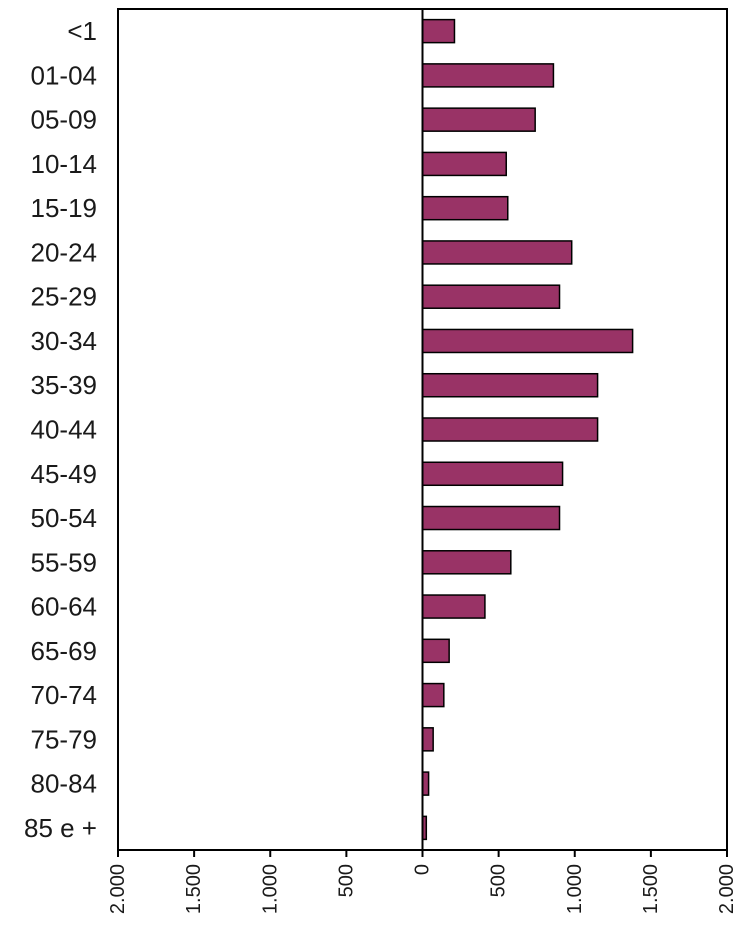 The height and width of the screenshot is (932, 738). What do you see at coordinates (64, 252) in the screenshot?
I see `category-label: 20-24` at bounding box center [64, 252].